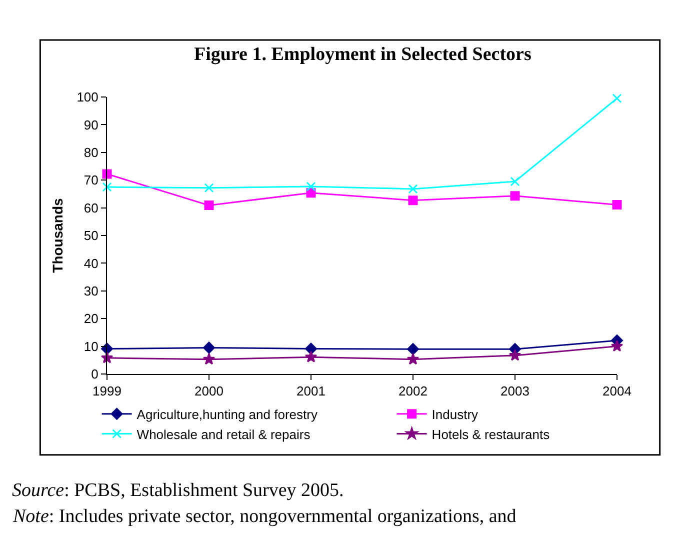 This screenshot has height=556, width=691. I want to click on legend-label: Agriculture,hunting and forestry, so click(227, 414).